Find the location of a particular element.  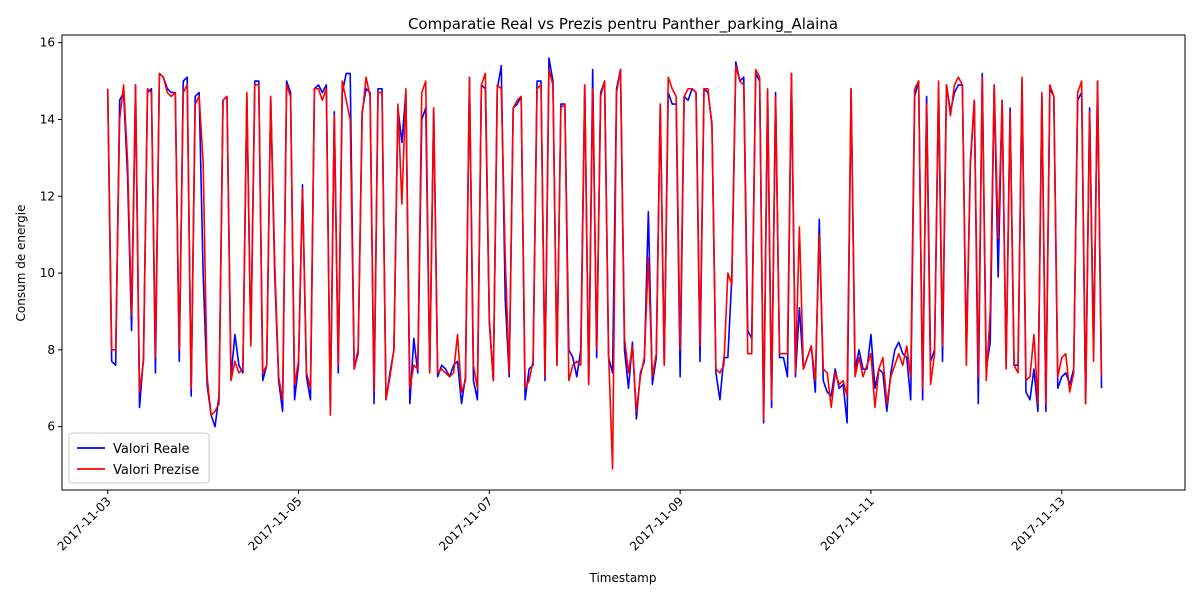

x-axis-title: Timestamp is located at coordinates (623, 578).